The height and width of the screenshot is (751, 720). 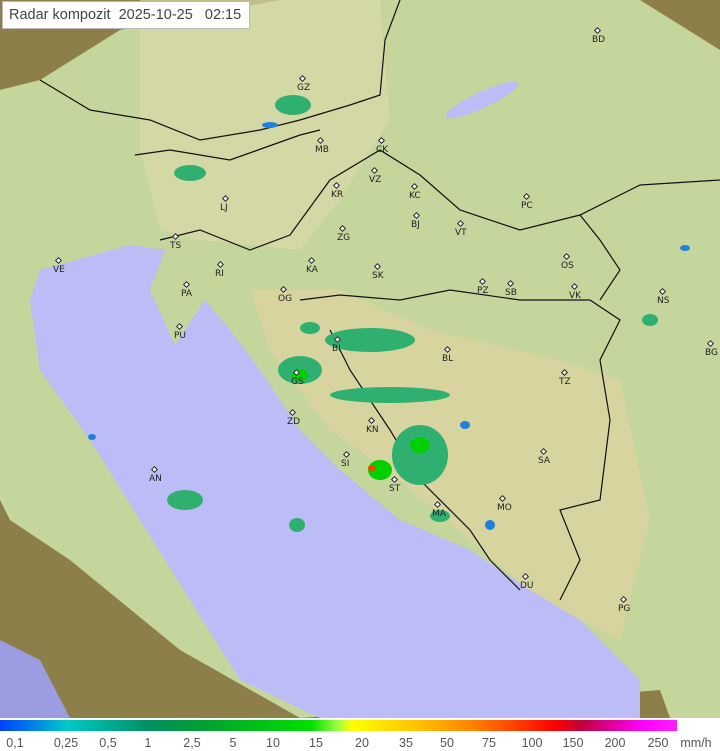 I want to click on city-label: PC, so click(x=527, y=206).